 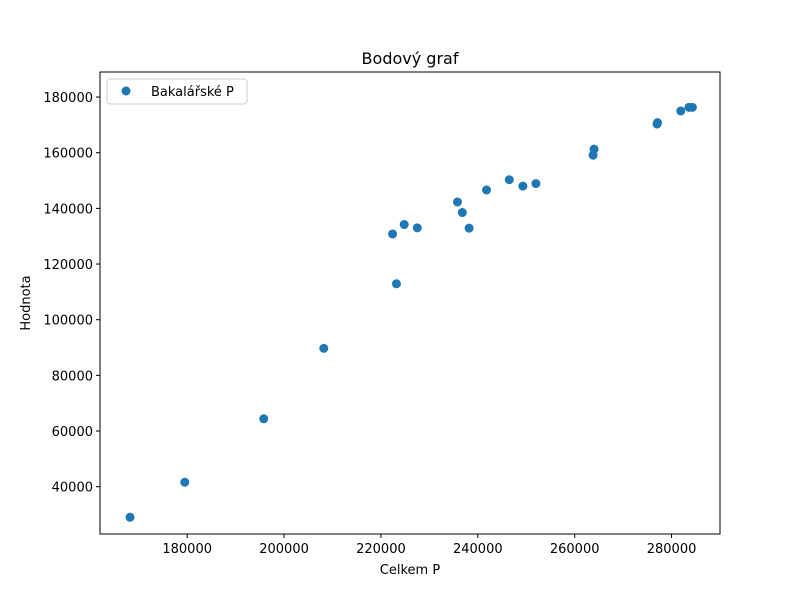 I want to click on legend-box, so click(x=177, y=91).